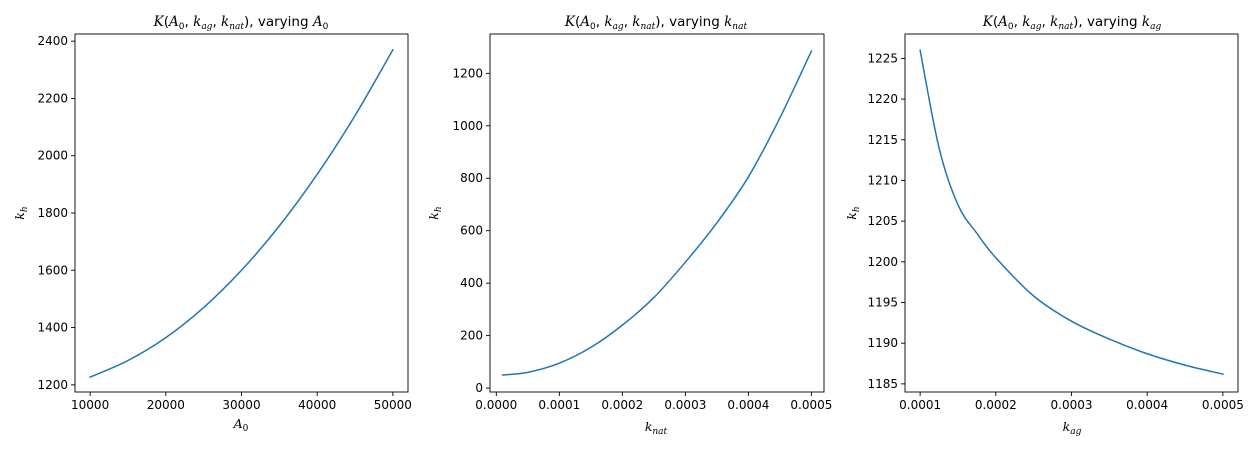 This screenshot has height=450, width=1260. Describe the element at coordinates (241, 425) in the screenshot. I see `x-axis-label-1: A0` at that location.